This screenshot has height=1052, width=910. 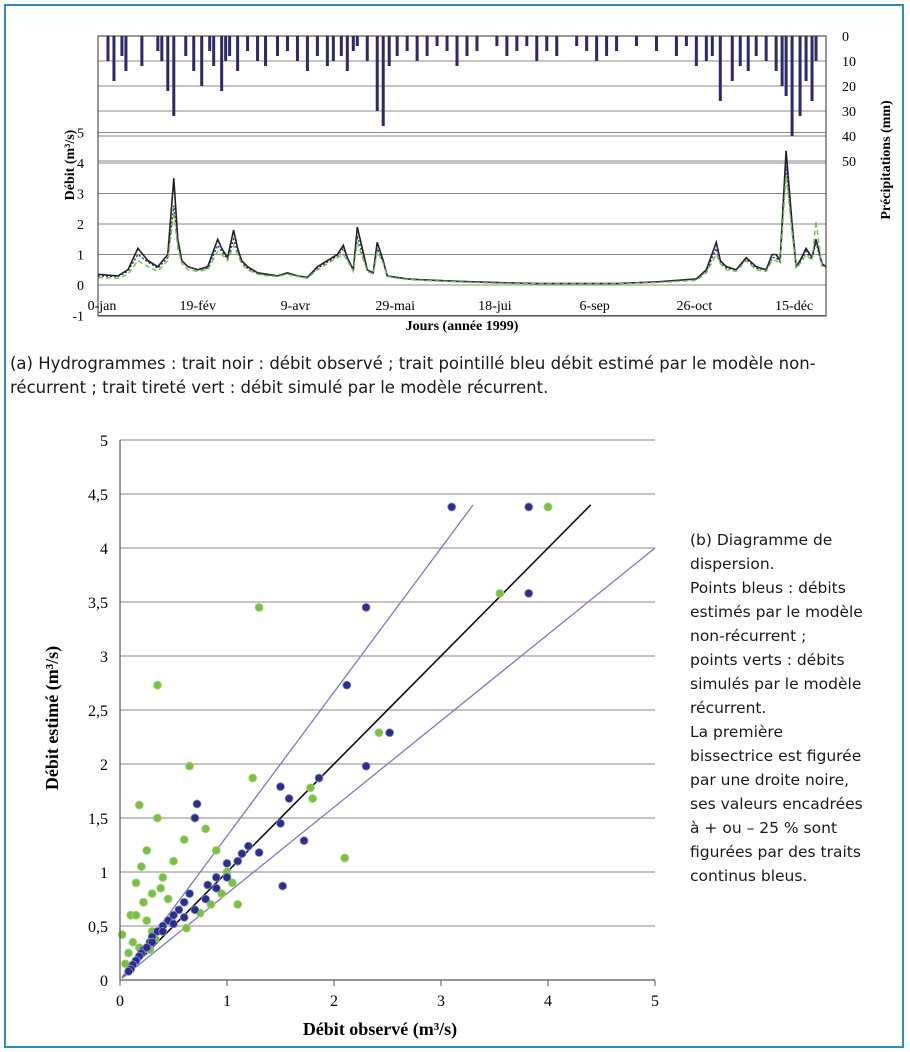 I want to click on scatter-y-tick: 5, so click(x=104, y=441).